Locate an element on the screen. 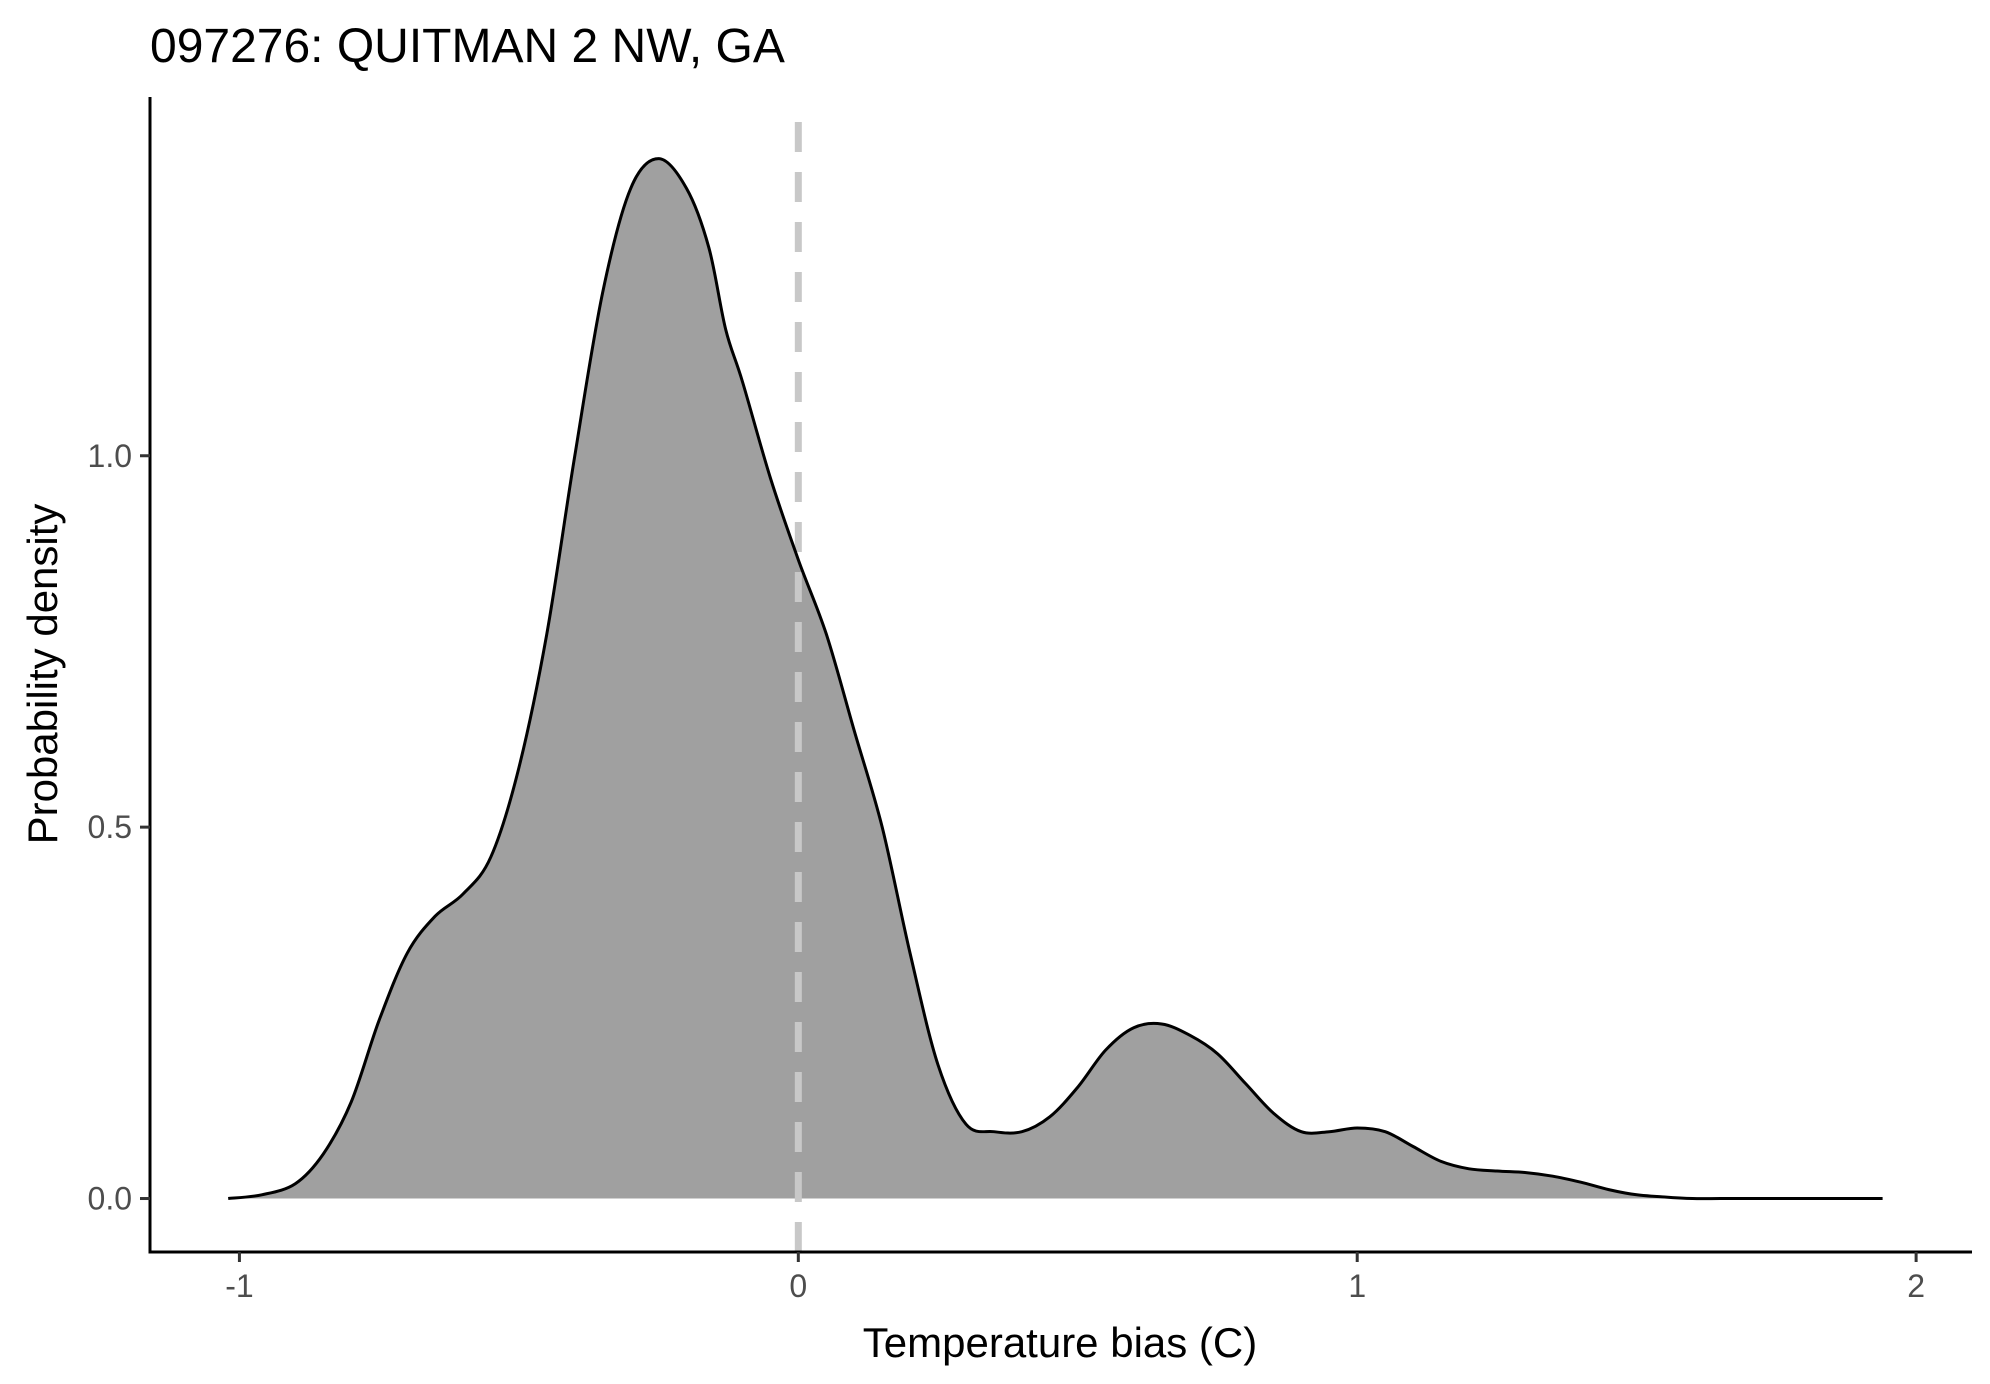 The height and width of the screenshot is (1384, 1990). x-tick-label: 1 is located at coordinates (1357, 1286).